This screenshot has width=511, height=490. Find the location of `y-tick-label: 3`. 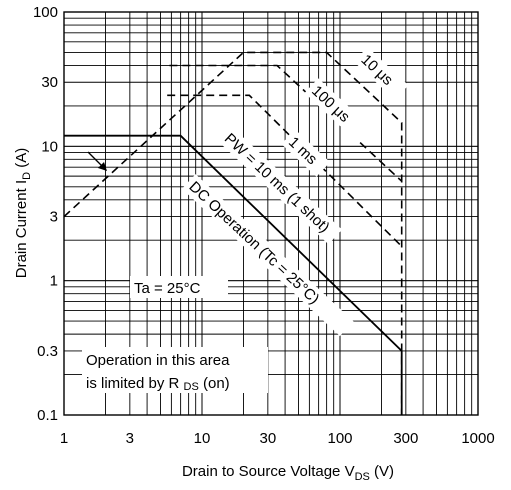

y-tick-label: 3 is located at coordinates (54, 217).